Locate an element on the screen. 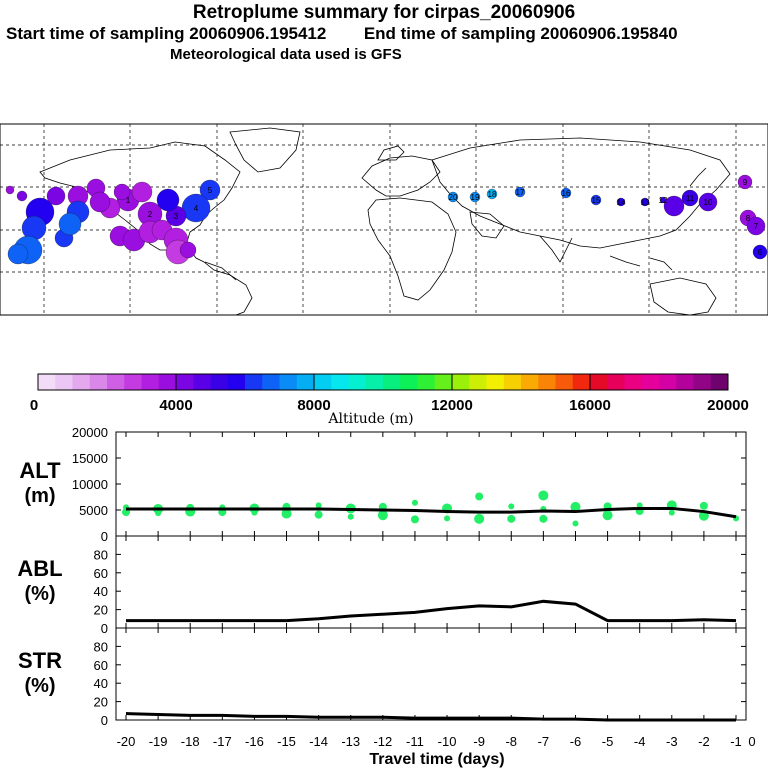 The width and height of the screenshot is (768, 768). x-tick-label: -20 is located at coordinates (126, 741).